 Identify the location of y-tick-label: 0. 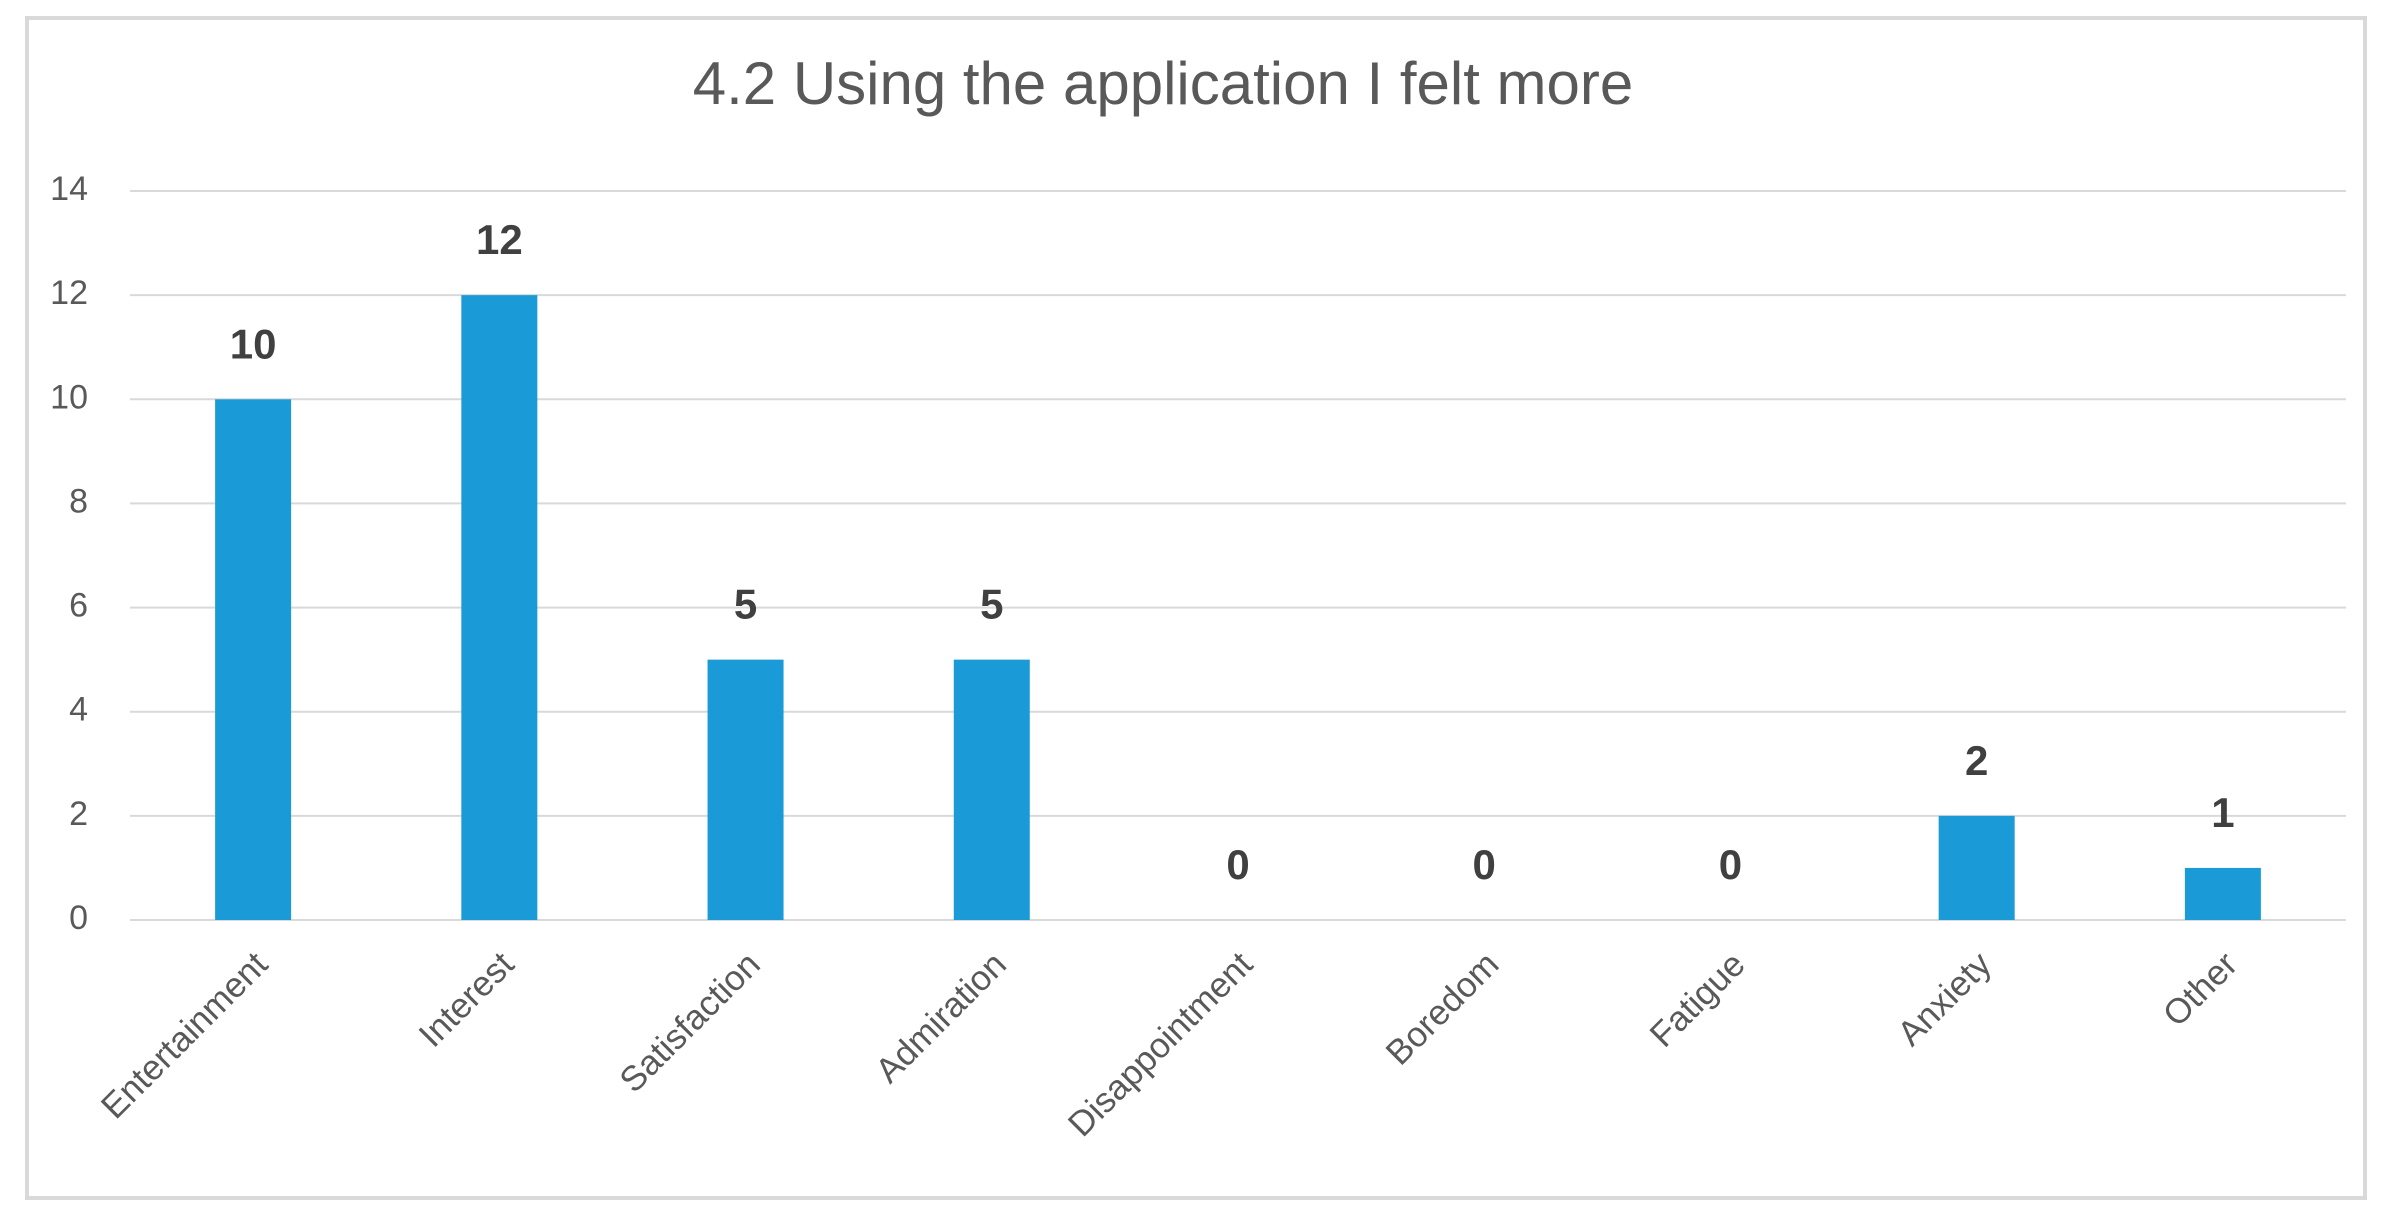
(78, 918).